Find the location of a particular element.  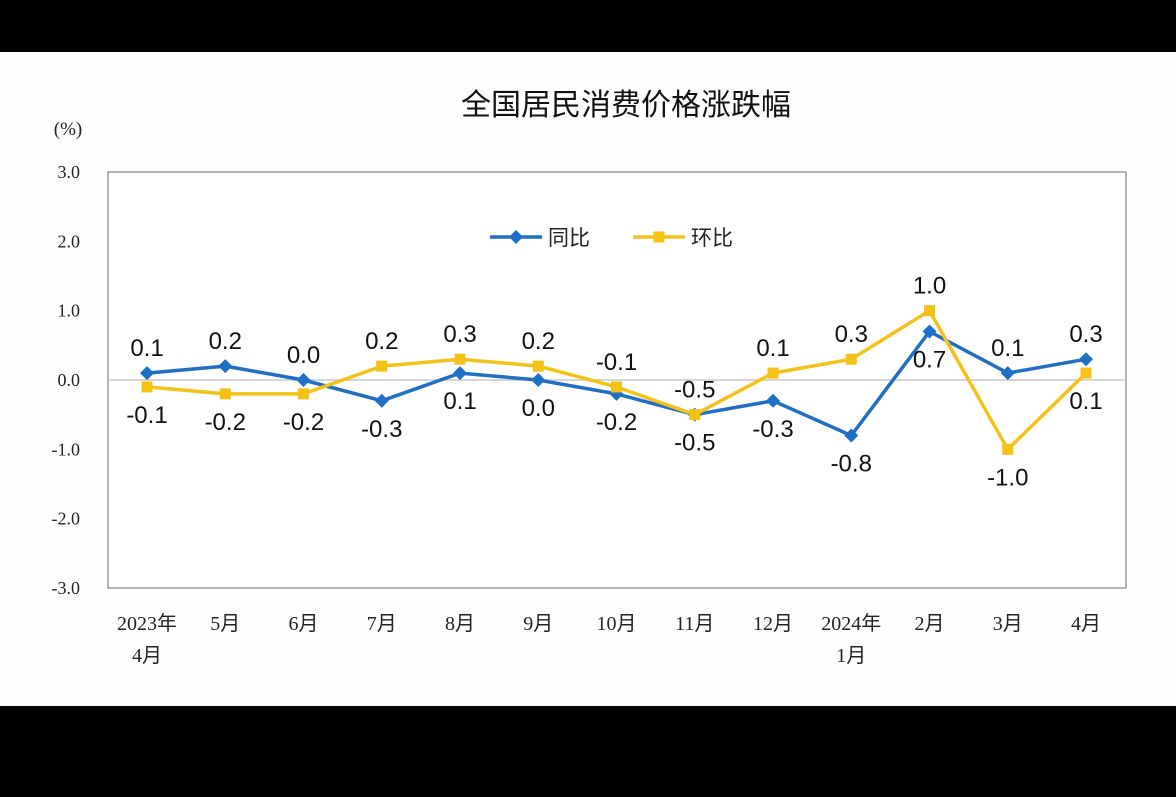

legend-label: 同比 is located at coordinates (569, 238).